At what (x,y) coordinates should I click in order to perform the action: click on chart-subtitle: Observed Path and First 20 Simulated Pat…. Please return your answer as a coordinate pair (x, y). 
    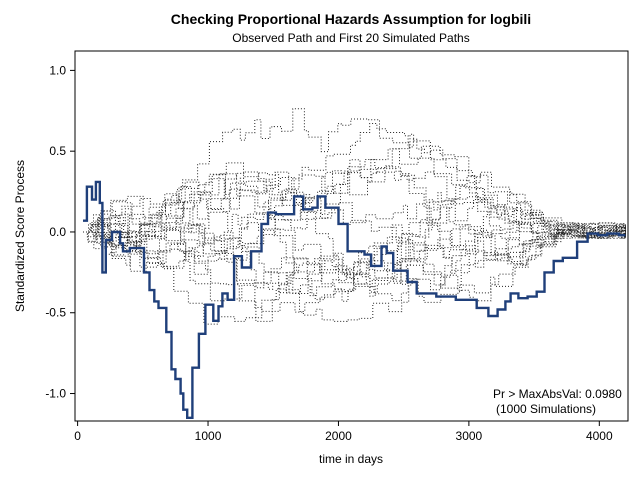
    Looking at the image, I should click on (350, 38).